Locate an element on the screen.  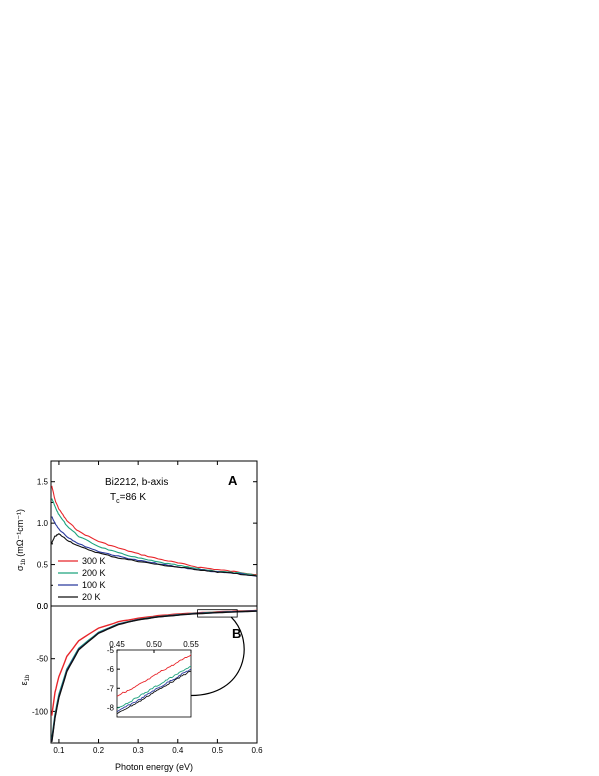
panel-b-xtick-label: 0.3 is located at coordinates (139, 750).